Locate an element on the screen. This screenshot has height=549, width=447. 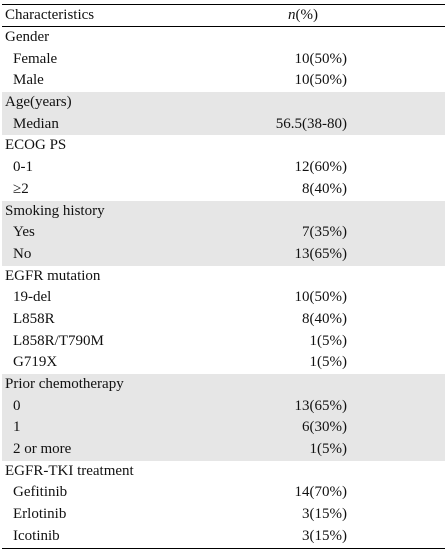
table-row: L858R/T790M 1(5%) is located at coordinates (223, 342).